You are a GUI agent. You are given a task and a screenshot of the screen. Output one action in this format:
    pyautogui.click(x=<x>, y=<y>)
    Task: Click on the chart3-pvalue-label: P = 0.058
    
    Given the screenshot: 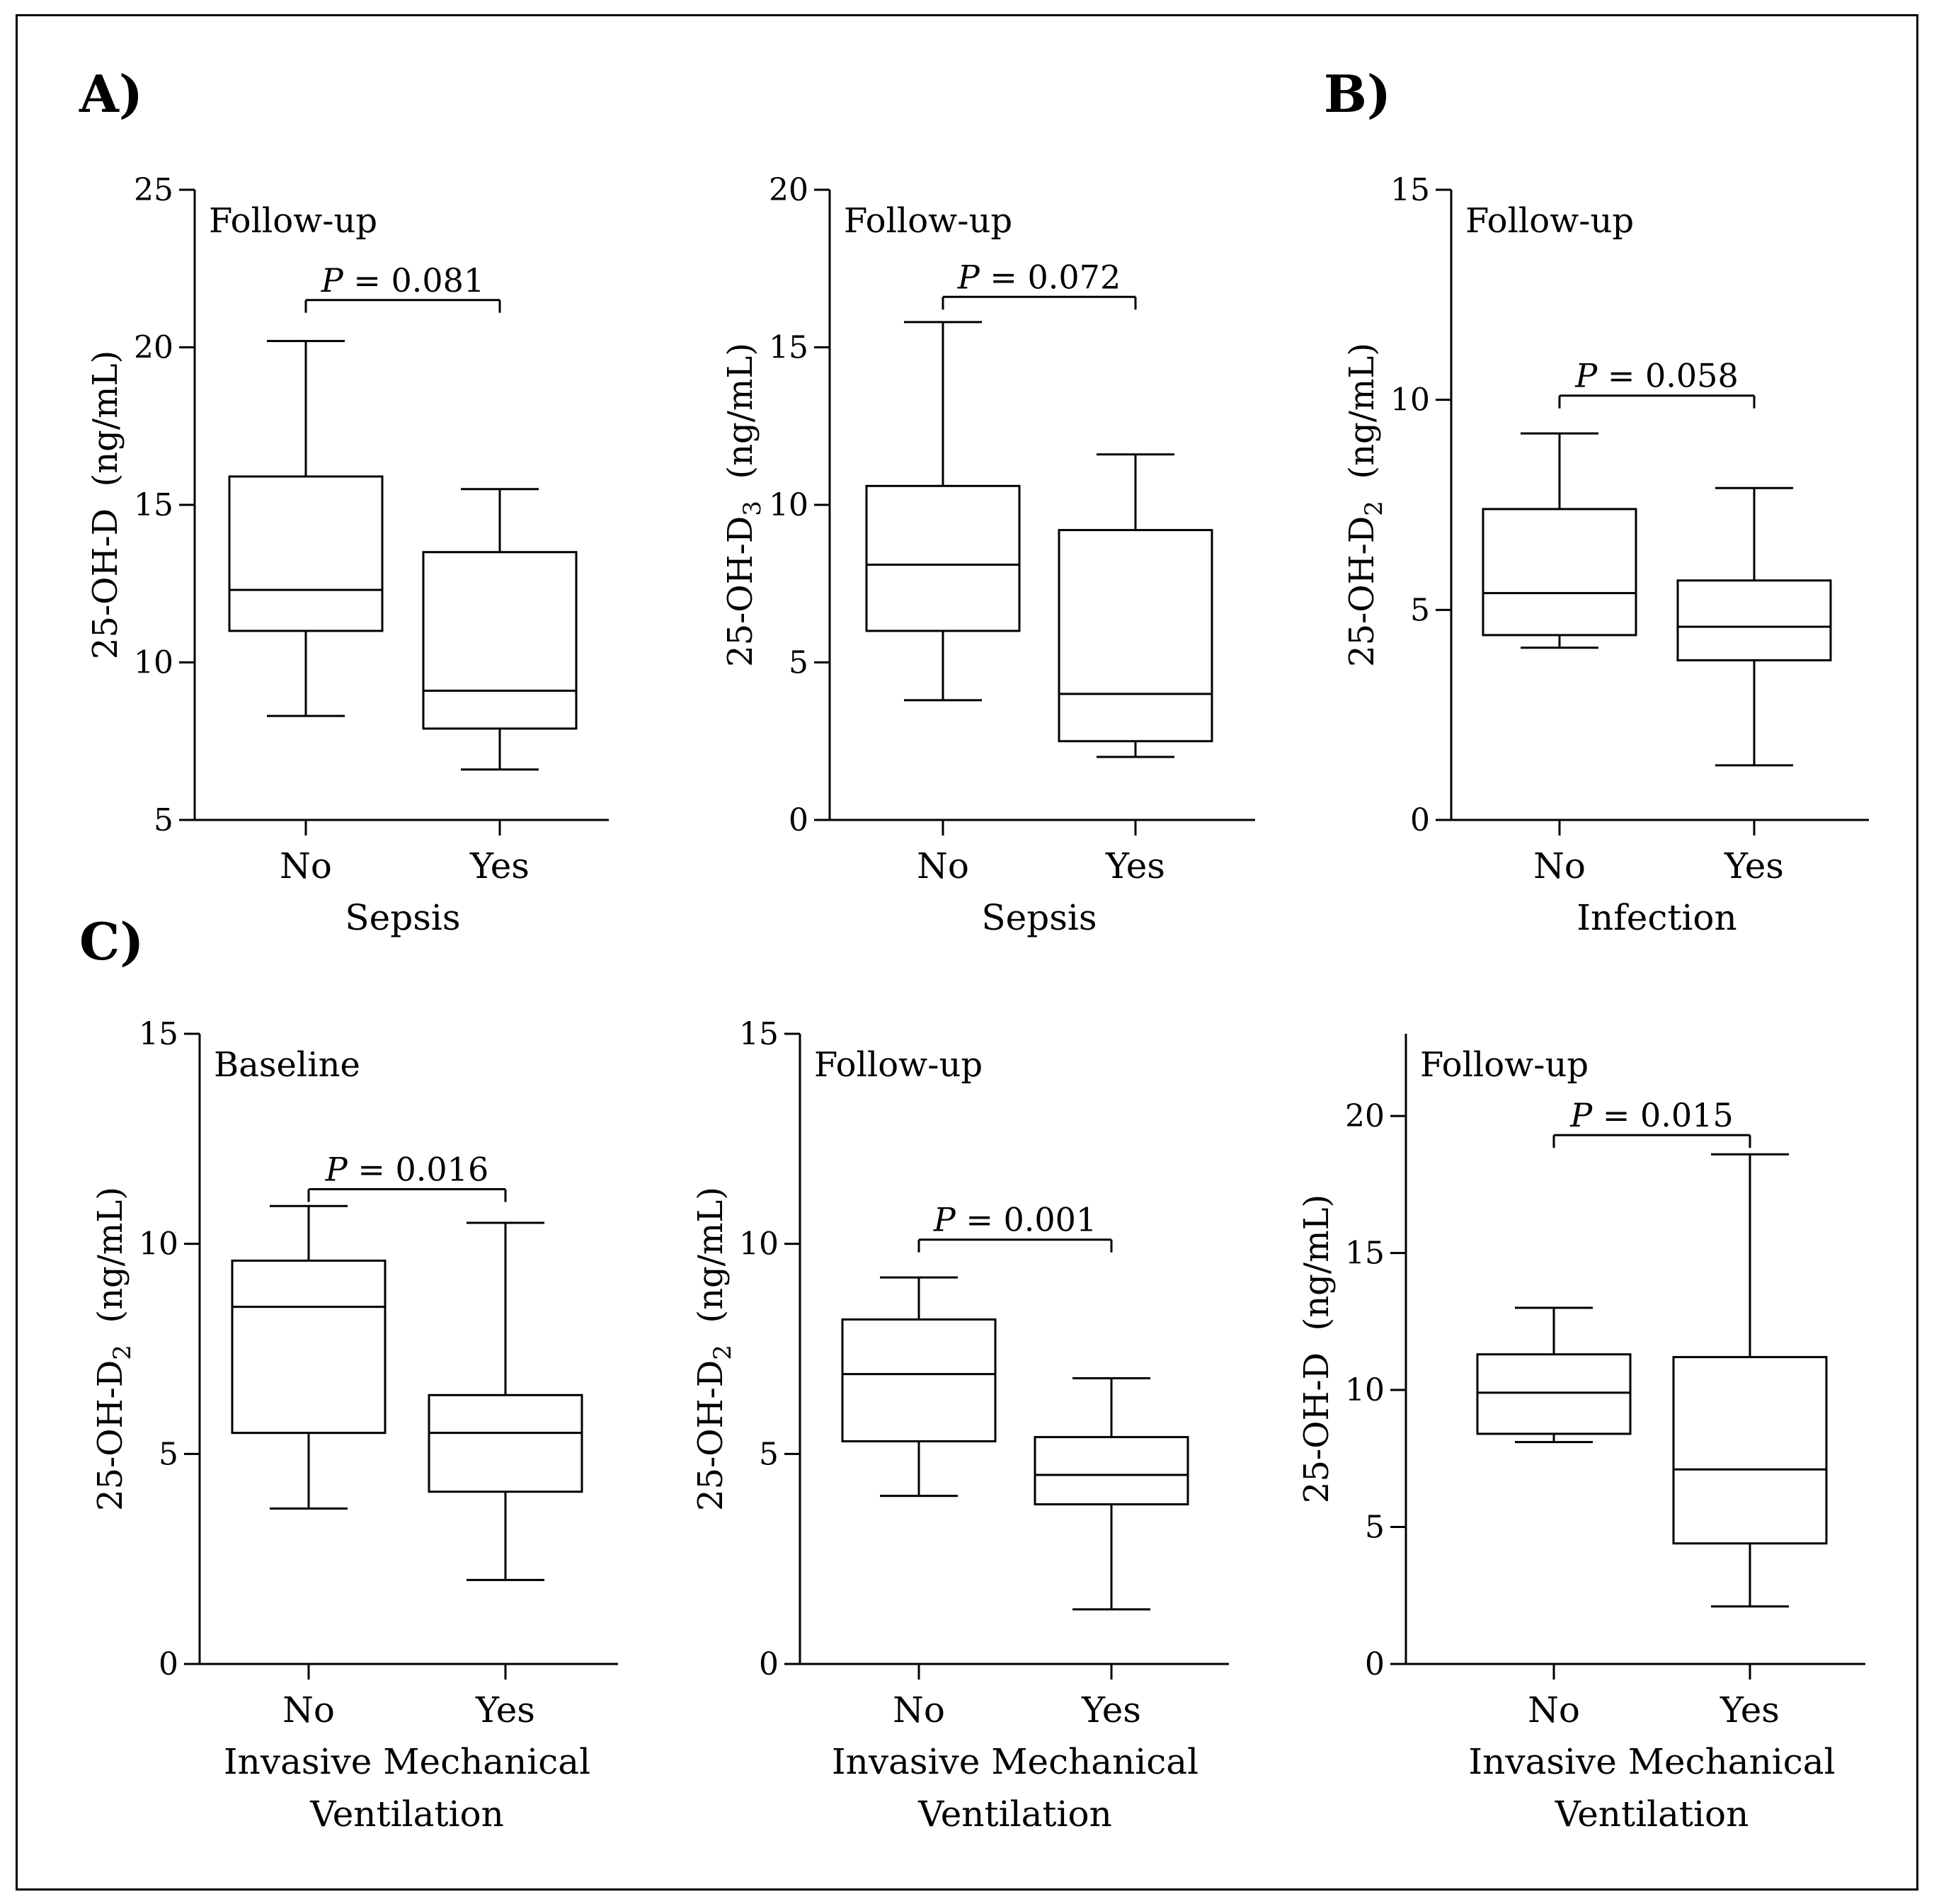 What is the action you would take?
    pyautogui.click(x=1656, y=376)
    